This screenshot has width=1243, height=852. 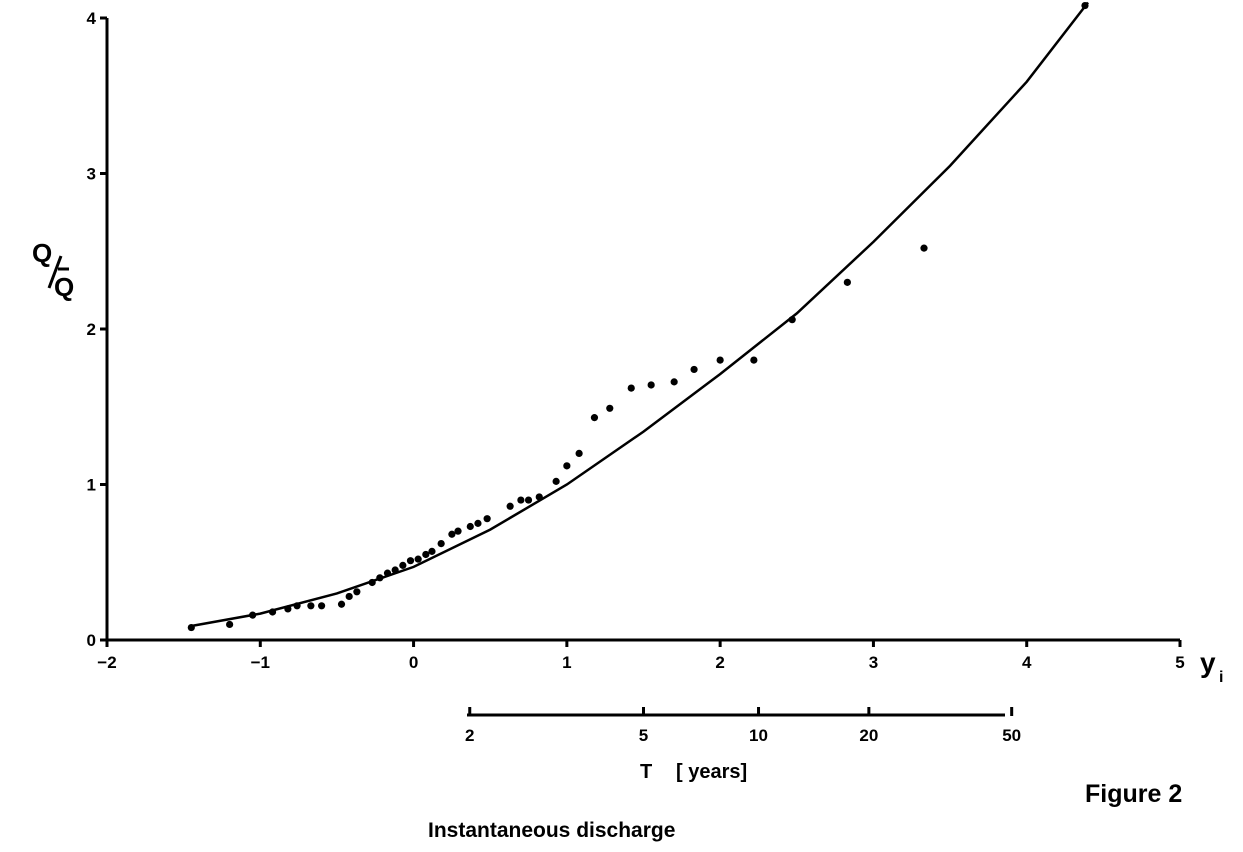 I want to click on x-tick-label: 3, so click(x=873, y=662).